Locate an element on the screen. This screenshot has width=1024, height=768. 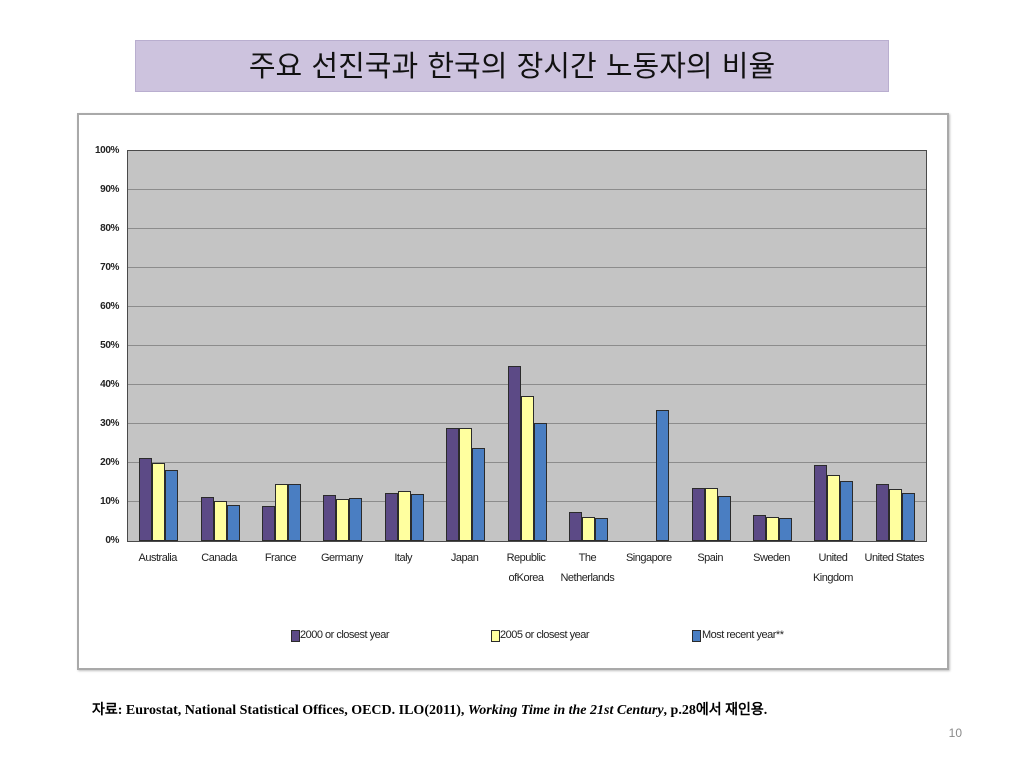
bar-germany-2005-or-closest-year is located at coordinates (343, 519).